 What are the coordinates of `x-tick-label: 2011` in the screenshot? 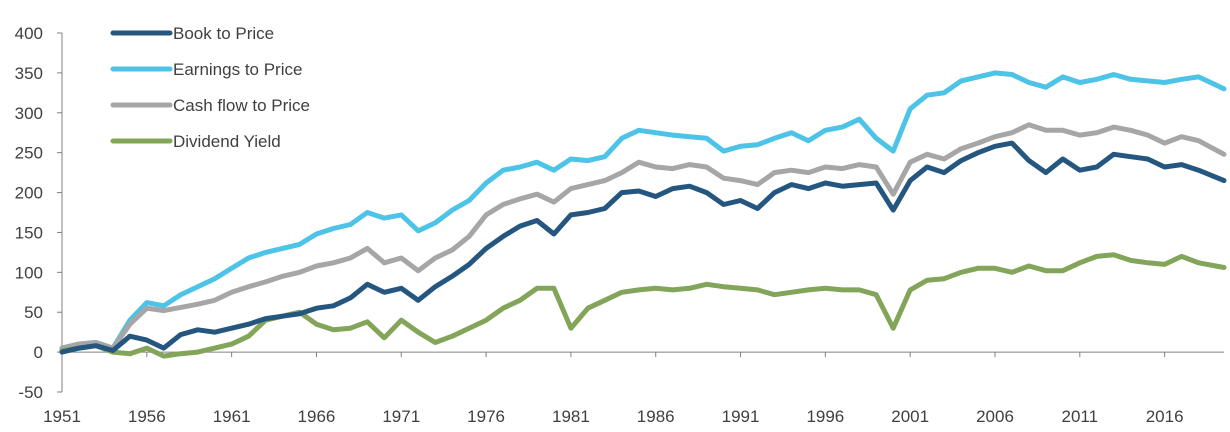 It's located at (1080, 416).